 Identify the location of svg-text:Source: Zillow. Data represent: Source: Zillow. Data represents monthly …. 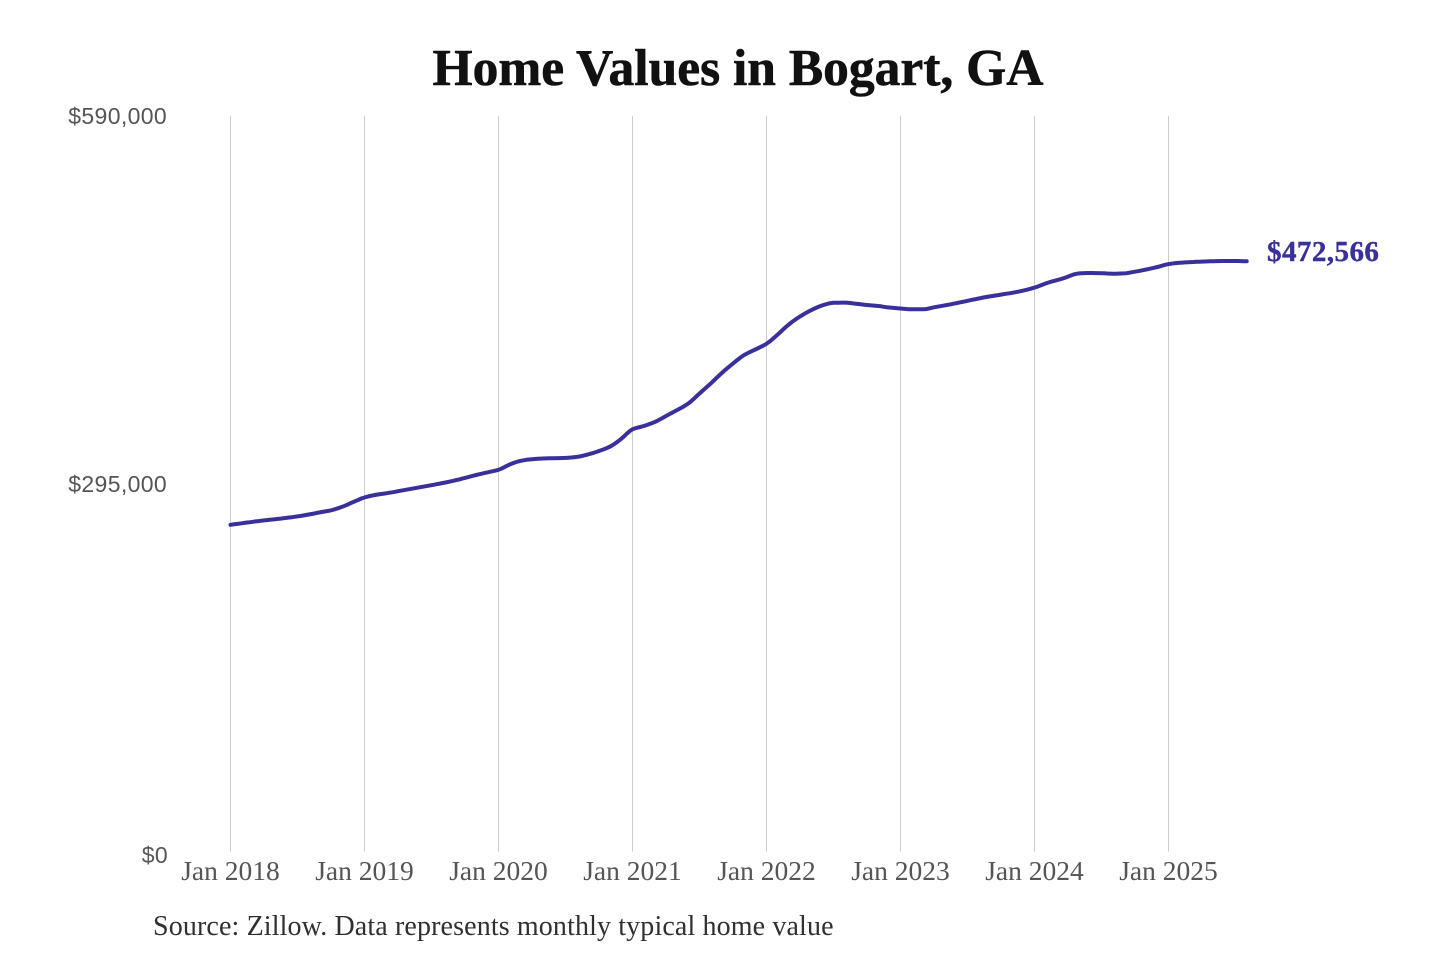
(493, 926).